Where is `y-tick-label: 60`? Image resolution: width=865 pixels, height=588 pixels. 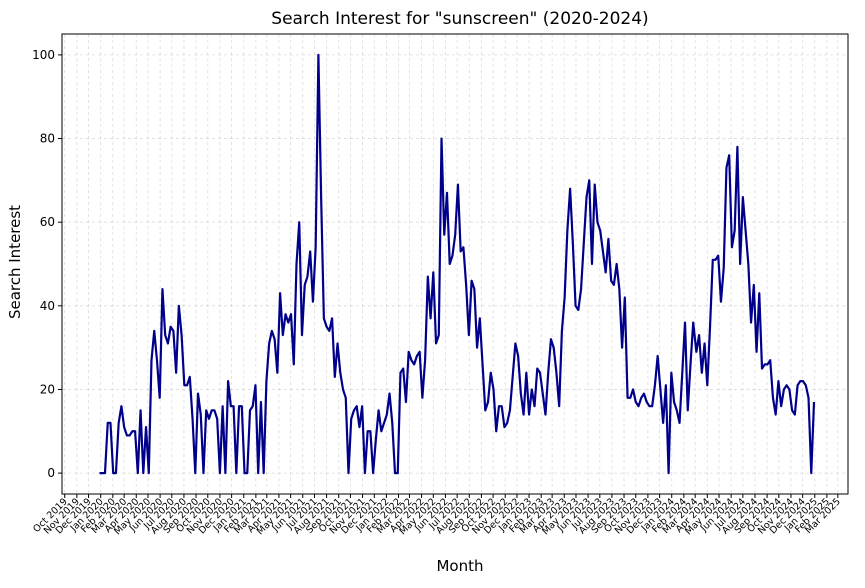
y-tick-label: 60 is located at coordinates (47, 222).